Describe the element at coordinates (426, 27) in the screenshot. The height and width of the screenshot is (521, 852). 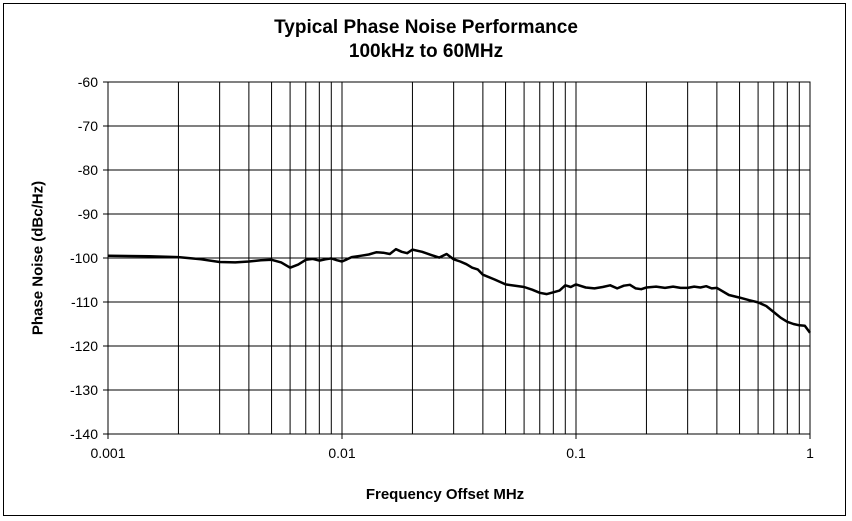
I see `chart-title: Typical Phase Noise Performance` at that location.